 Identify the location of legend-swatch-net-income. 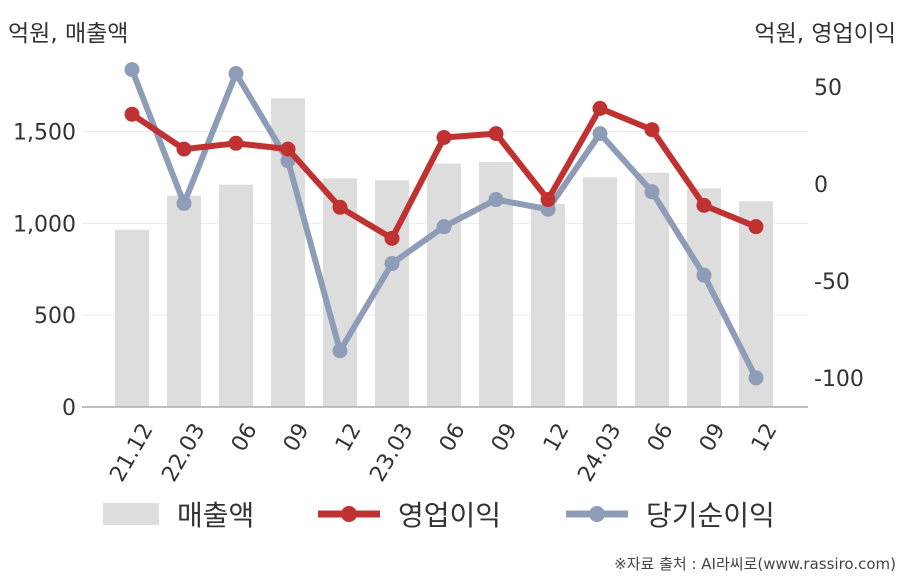
(597, 514).